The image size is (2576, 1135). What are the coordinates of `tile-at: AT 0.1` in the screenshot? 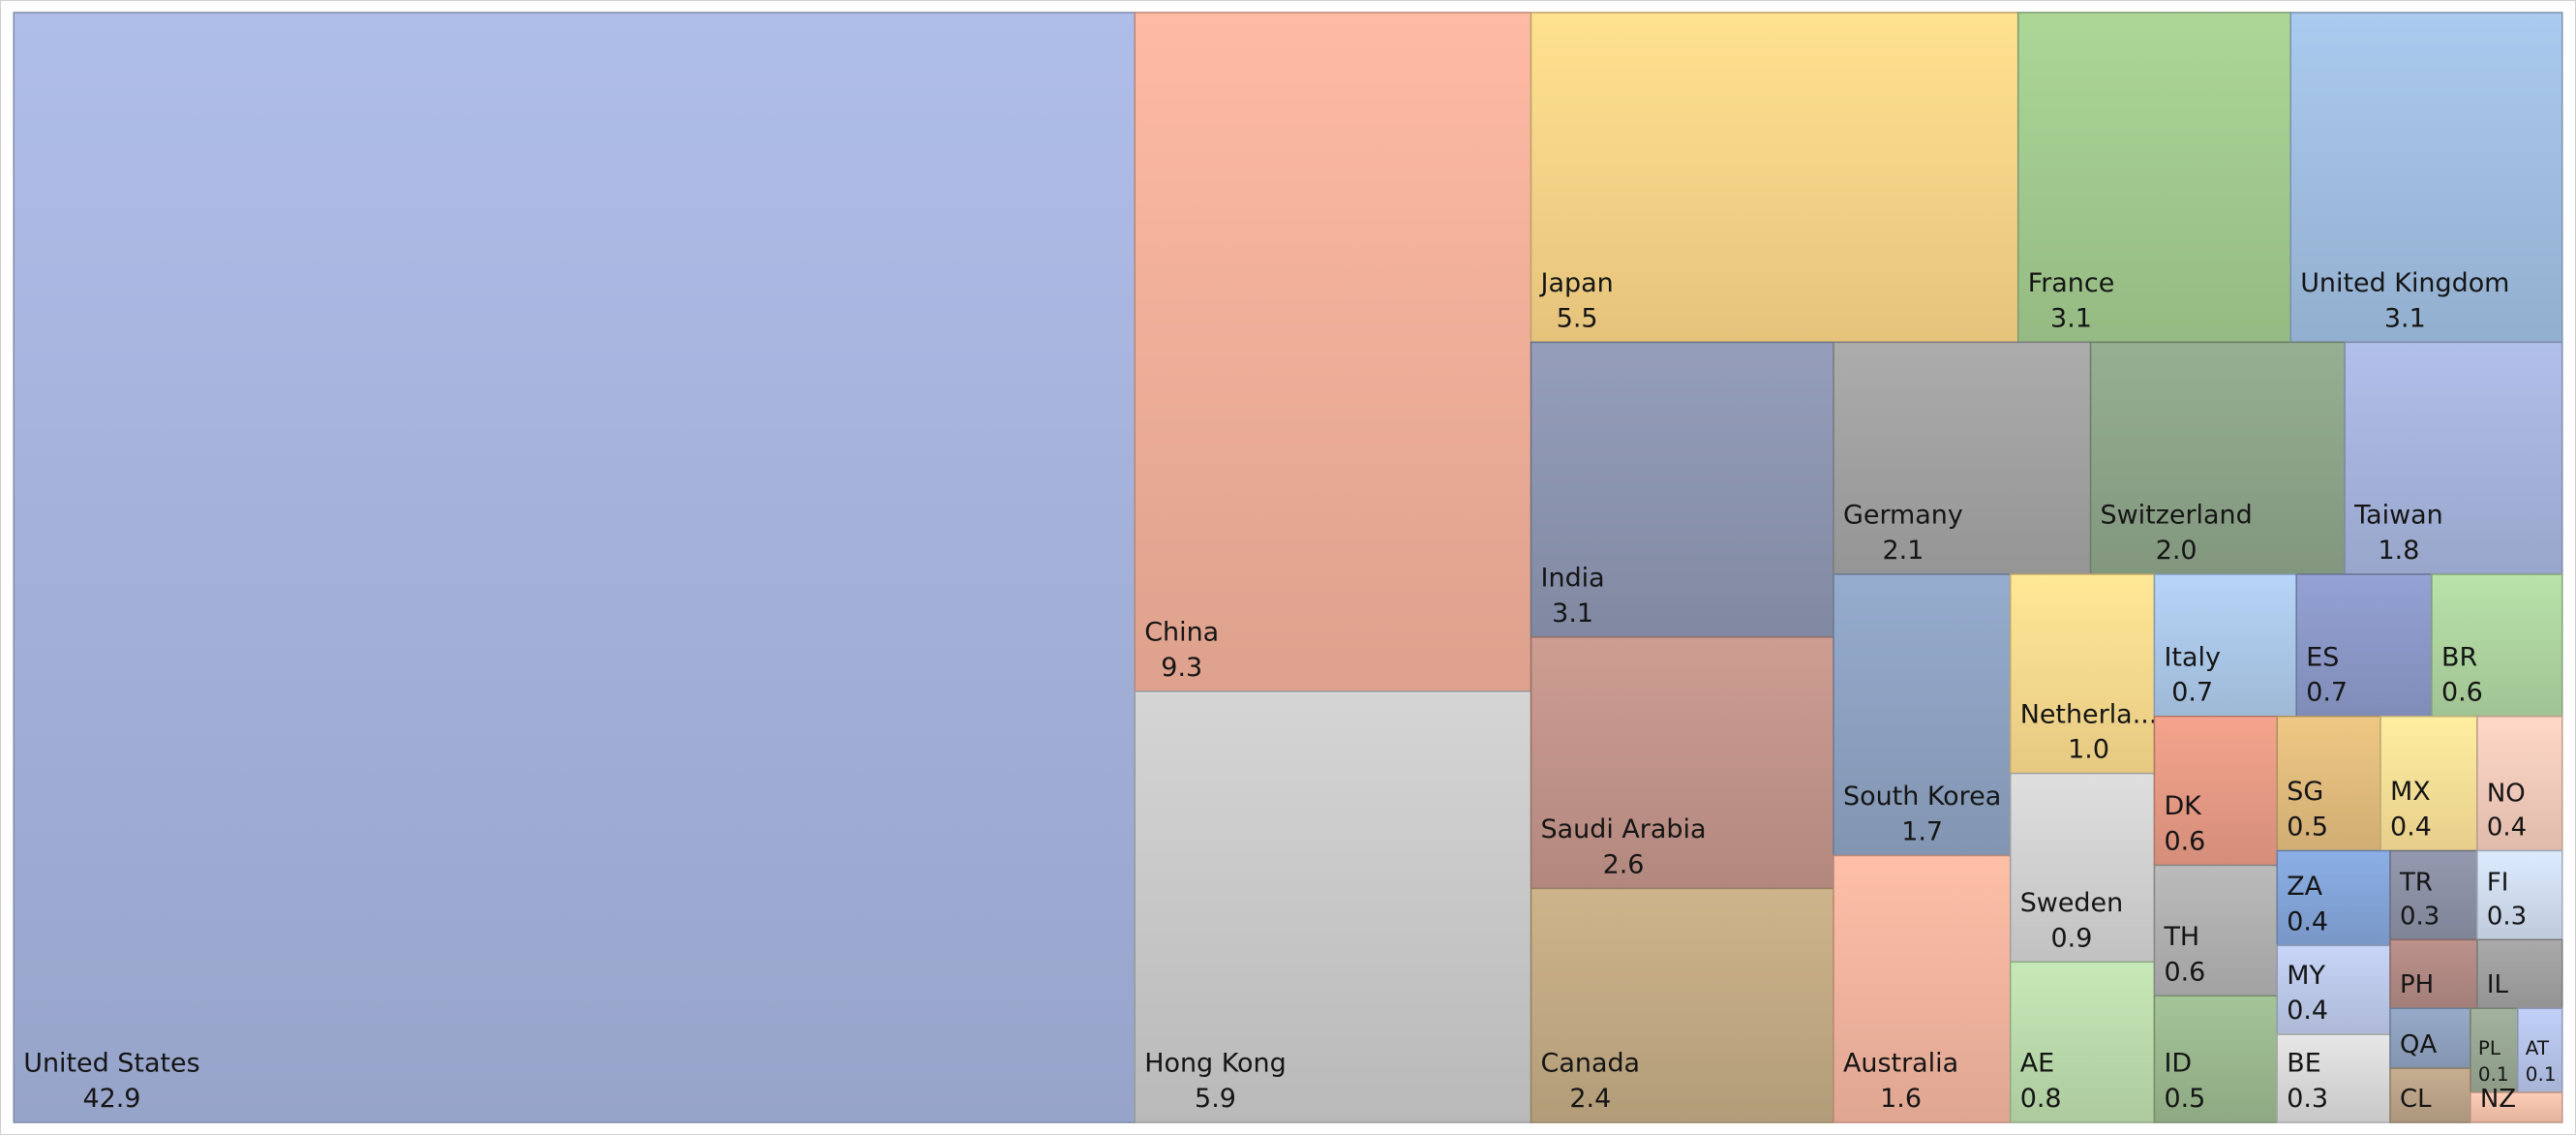 It's located at (2540, 1050).